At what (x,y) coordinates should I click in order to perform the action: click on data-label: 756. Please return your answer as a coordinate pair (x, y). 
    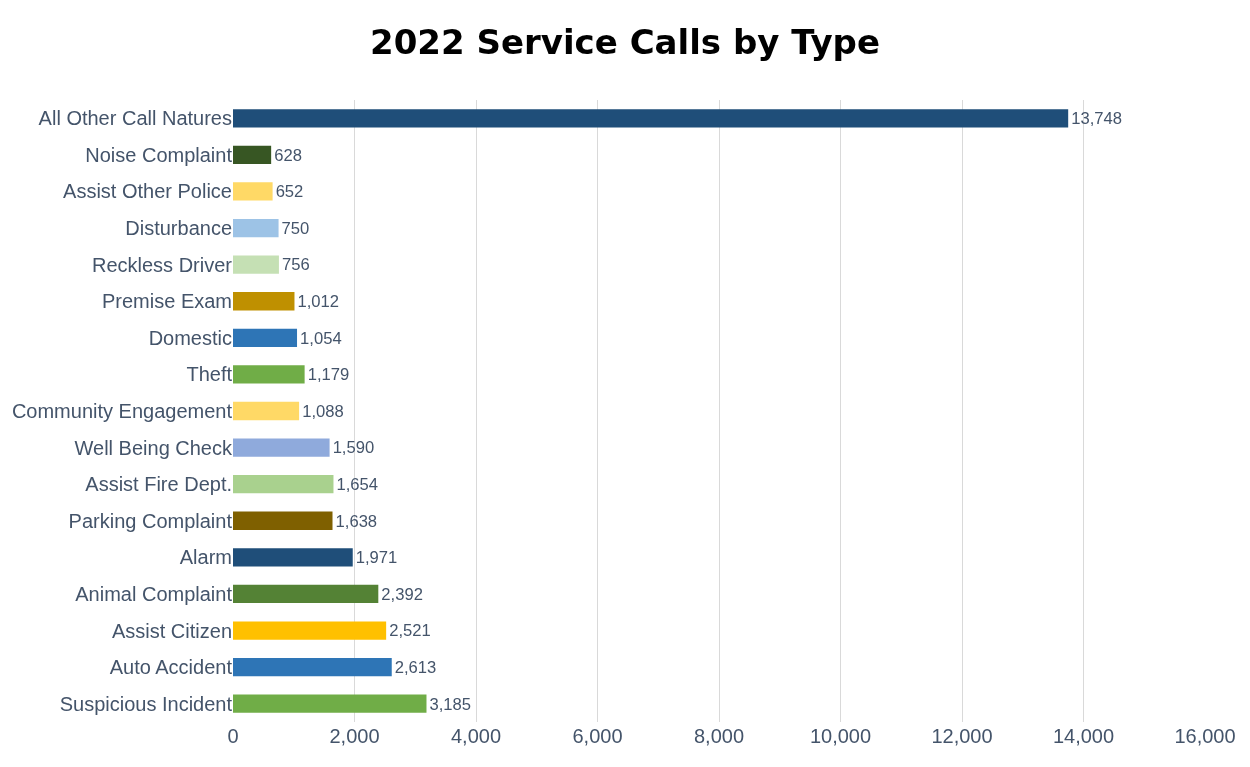
    Looking at the image, I should click on (295, 265).